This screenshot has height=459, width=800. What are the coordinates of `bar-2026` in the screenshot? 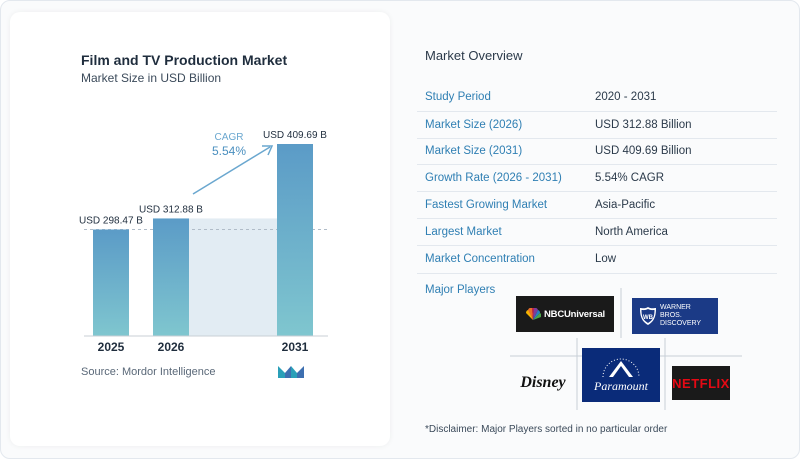 It's located at (171, 277).